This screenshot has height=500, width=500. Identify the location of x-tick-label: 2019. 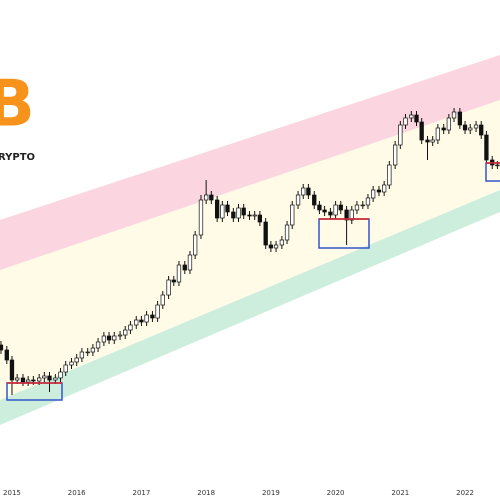
(271, 493).